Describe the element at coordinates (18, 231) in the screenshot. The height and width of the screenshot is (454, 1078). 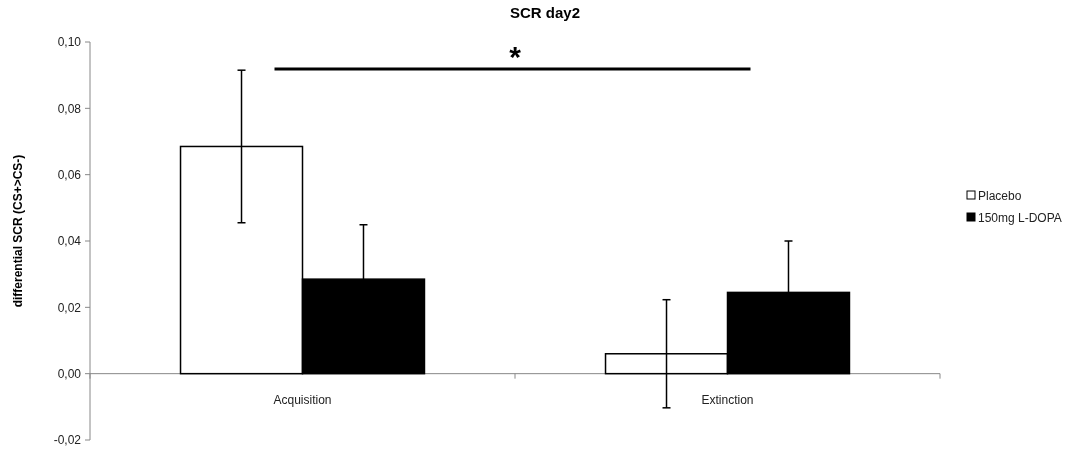
I see `y-axis-title: differential SCR (CS+>CS-)` at that location.